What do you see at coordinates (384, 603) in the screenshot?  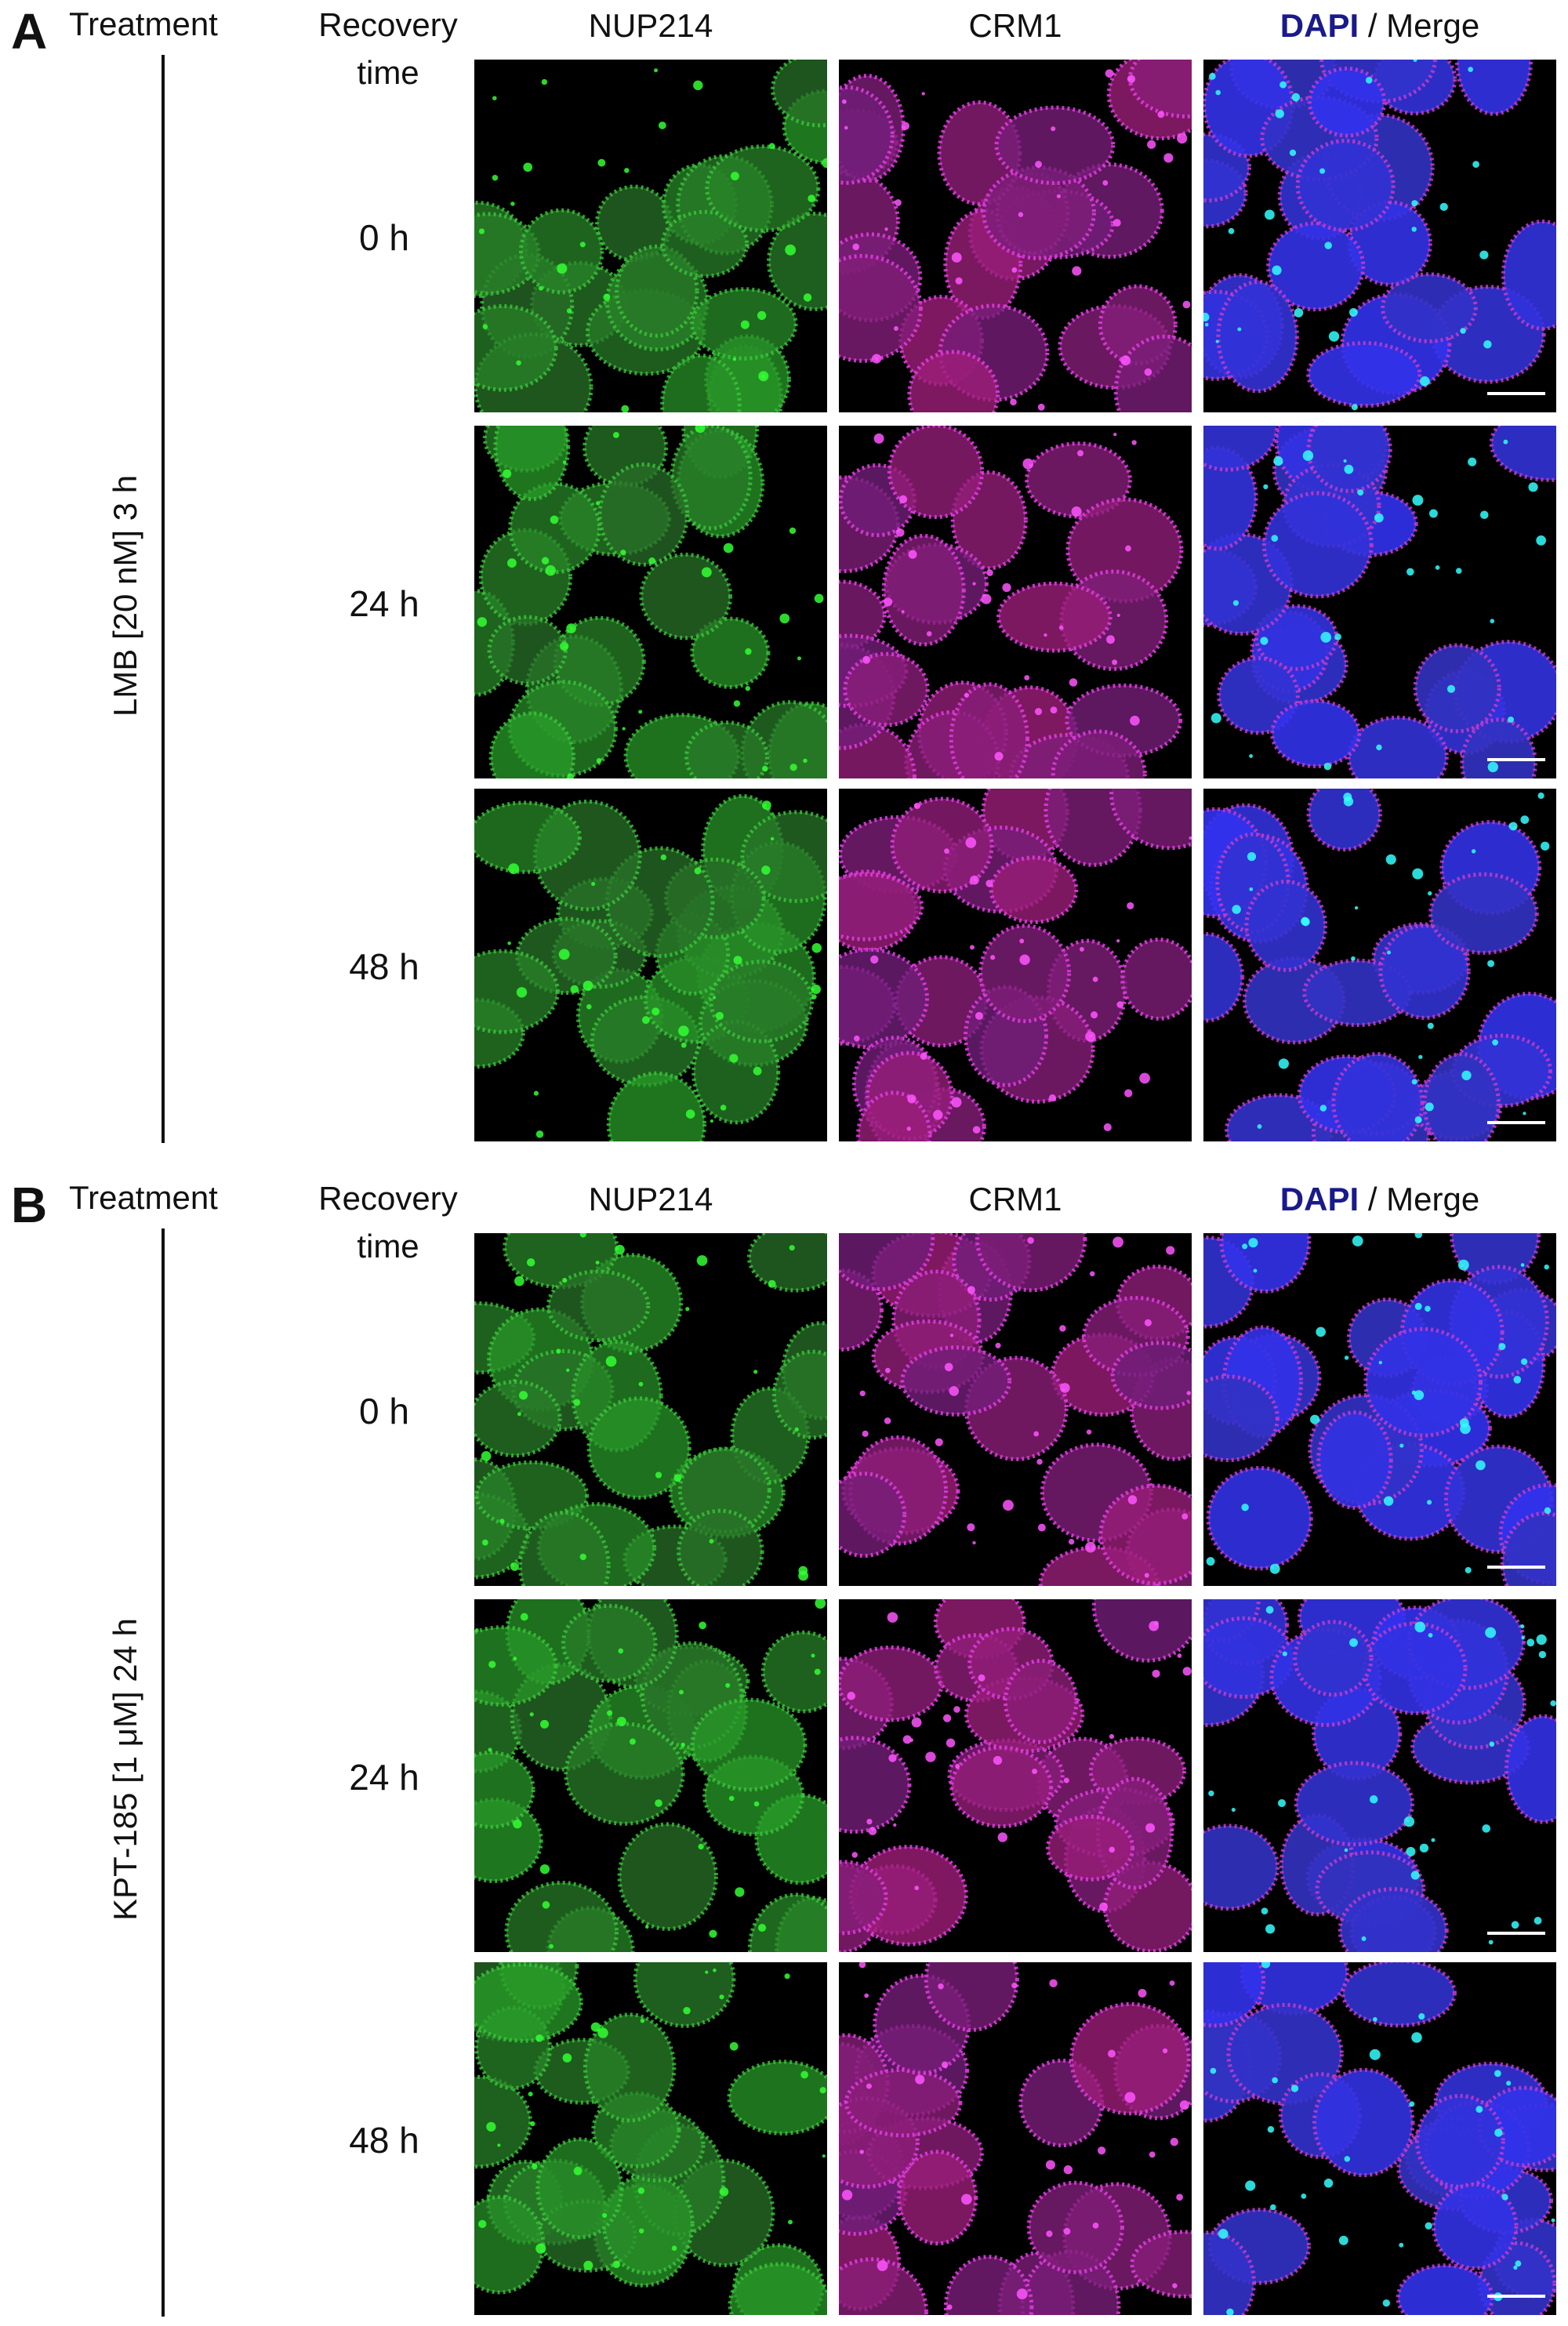 I see `row-label: 24 h` at bounding box center [384, 603].